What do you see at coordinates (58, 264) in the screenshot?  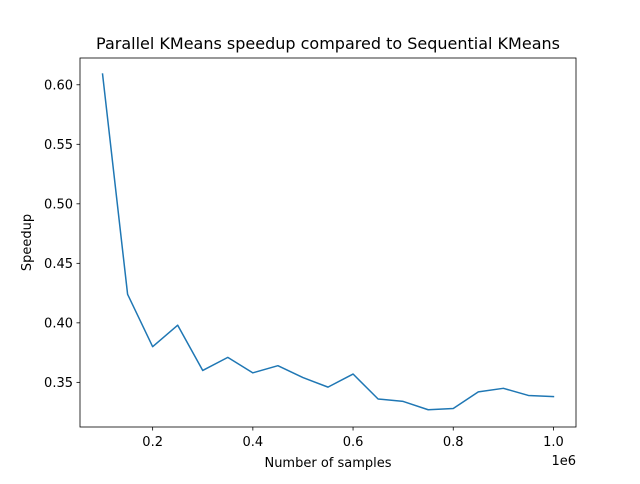 I see `y-tick-label: 0.45` at bounding box center [58, 264].